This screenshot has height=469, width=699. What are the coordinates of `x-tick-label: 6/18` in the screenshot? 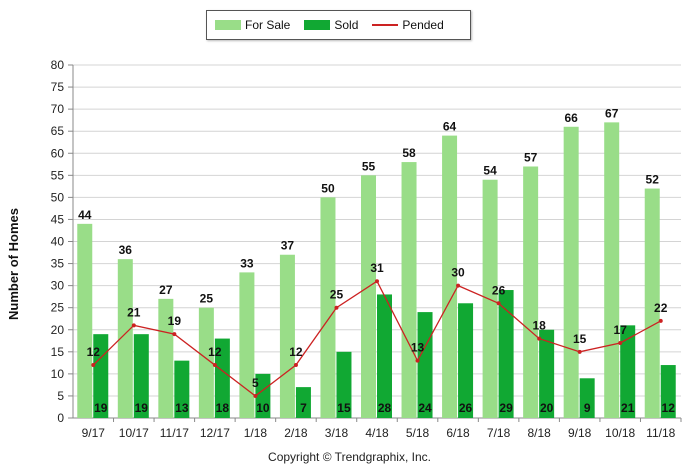 It's located at (458, 433).